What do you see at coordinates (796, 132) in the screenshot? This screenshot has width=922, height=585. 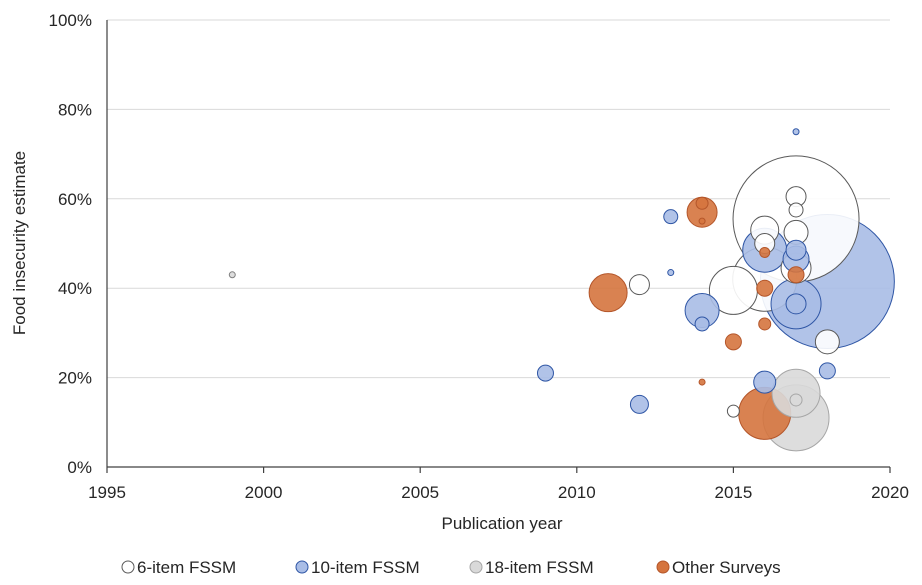 I see `bubble-s1-p9` at bounding box center [796, 132].